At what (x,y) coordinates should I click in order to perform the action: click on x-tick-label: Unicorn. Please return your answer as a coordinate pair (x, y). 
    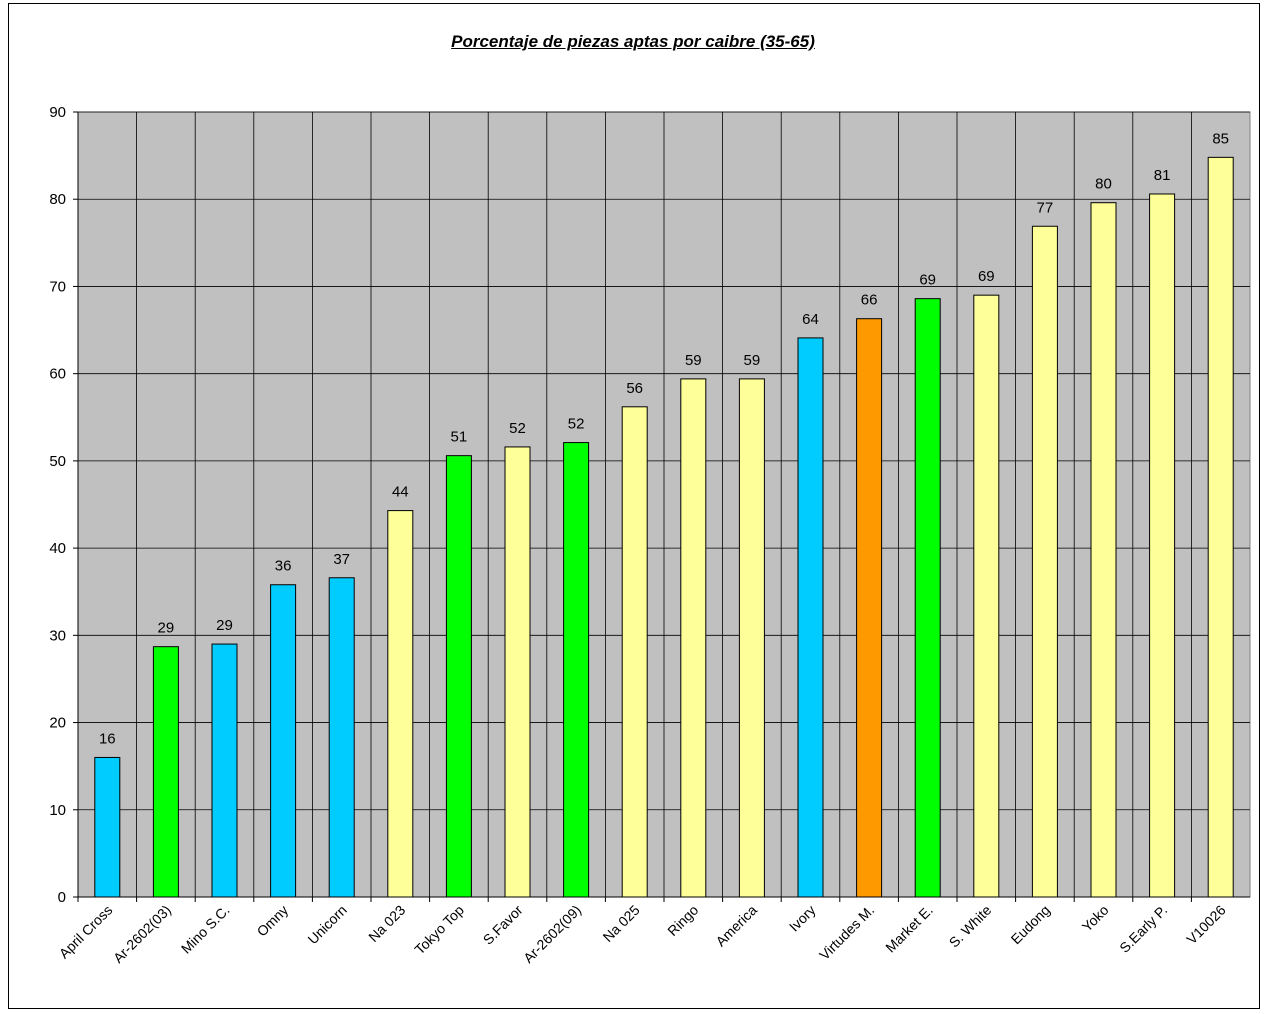
    Looking at the image, I should click on (326, 924).